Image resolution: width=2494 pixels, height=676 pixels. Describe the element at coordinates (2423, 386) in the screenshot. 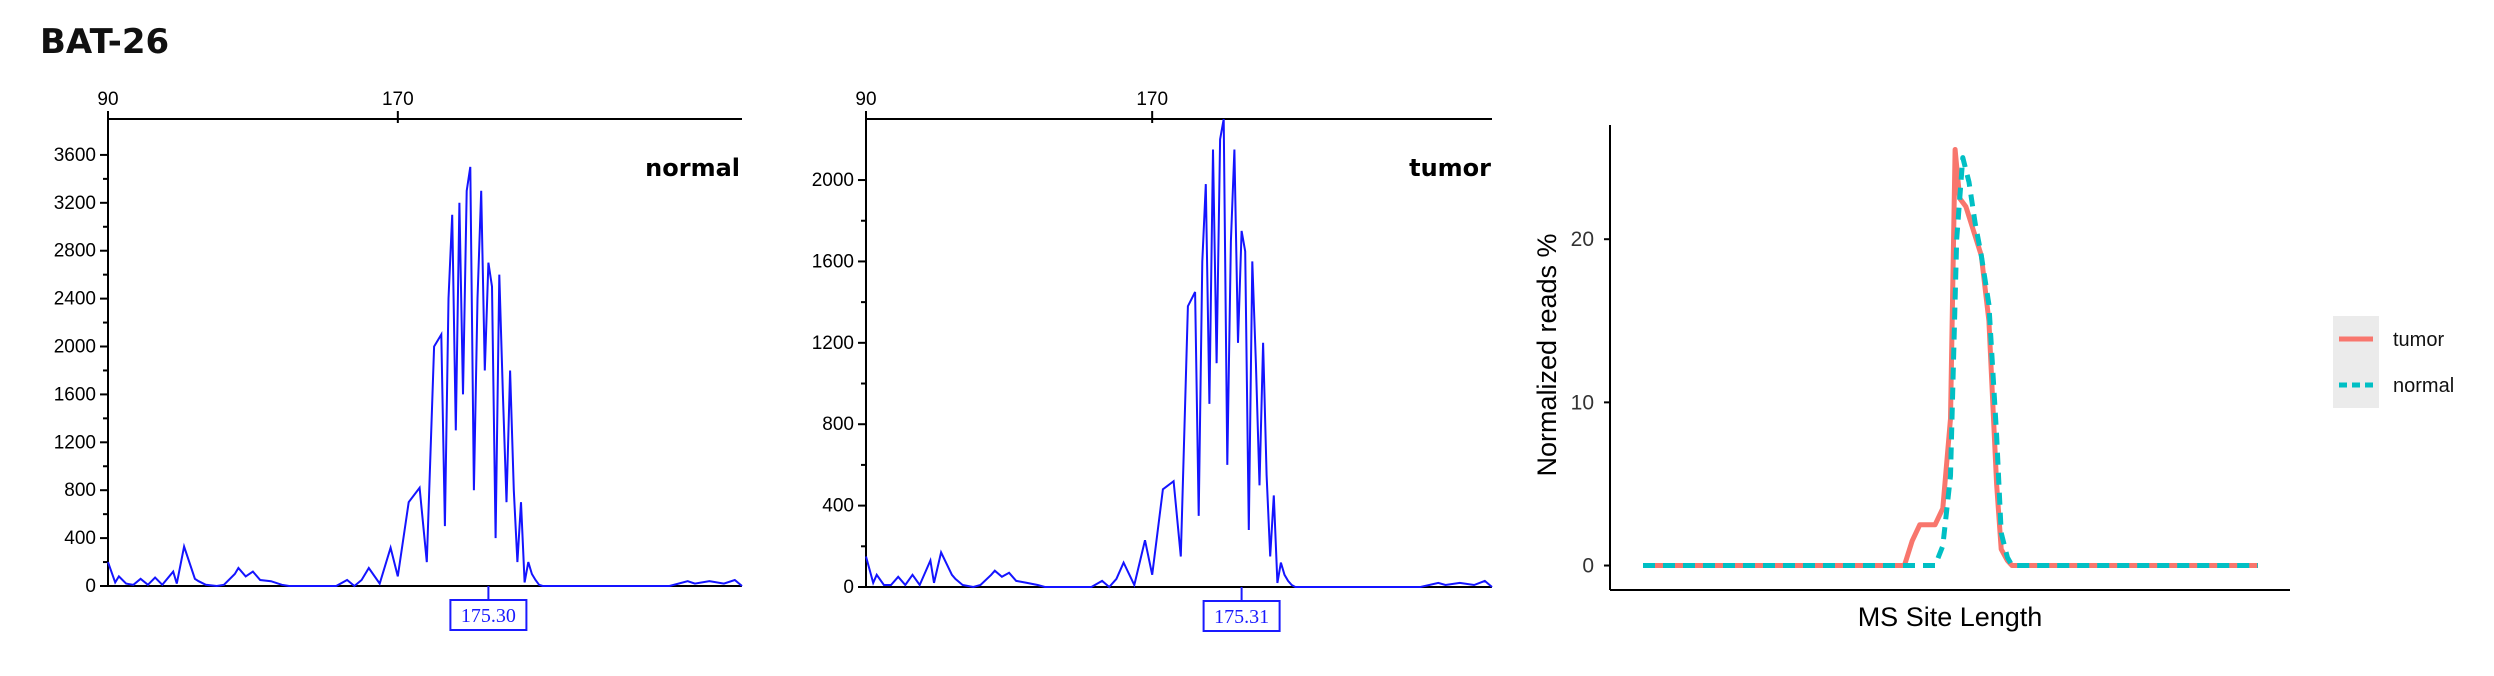

I see `legend-label-normal: normal` at that location.